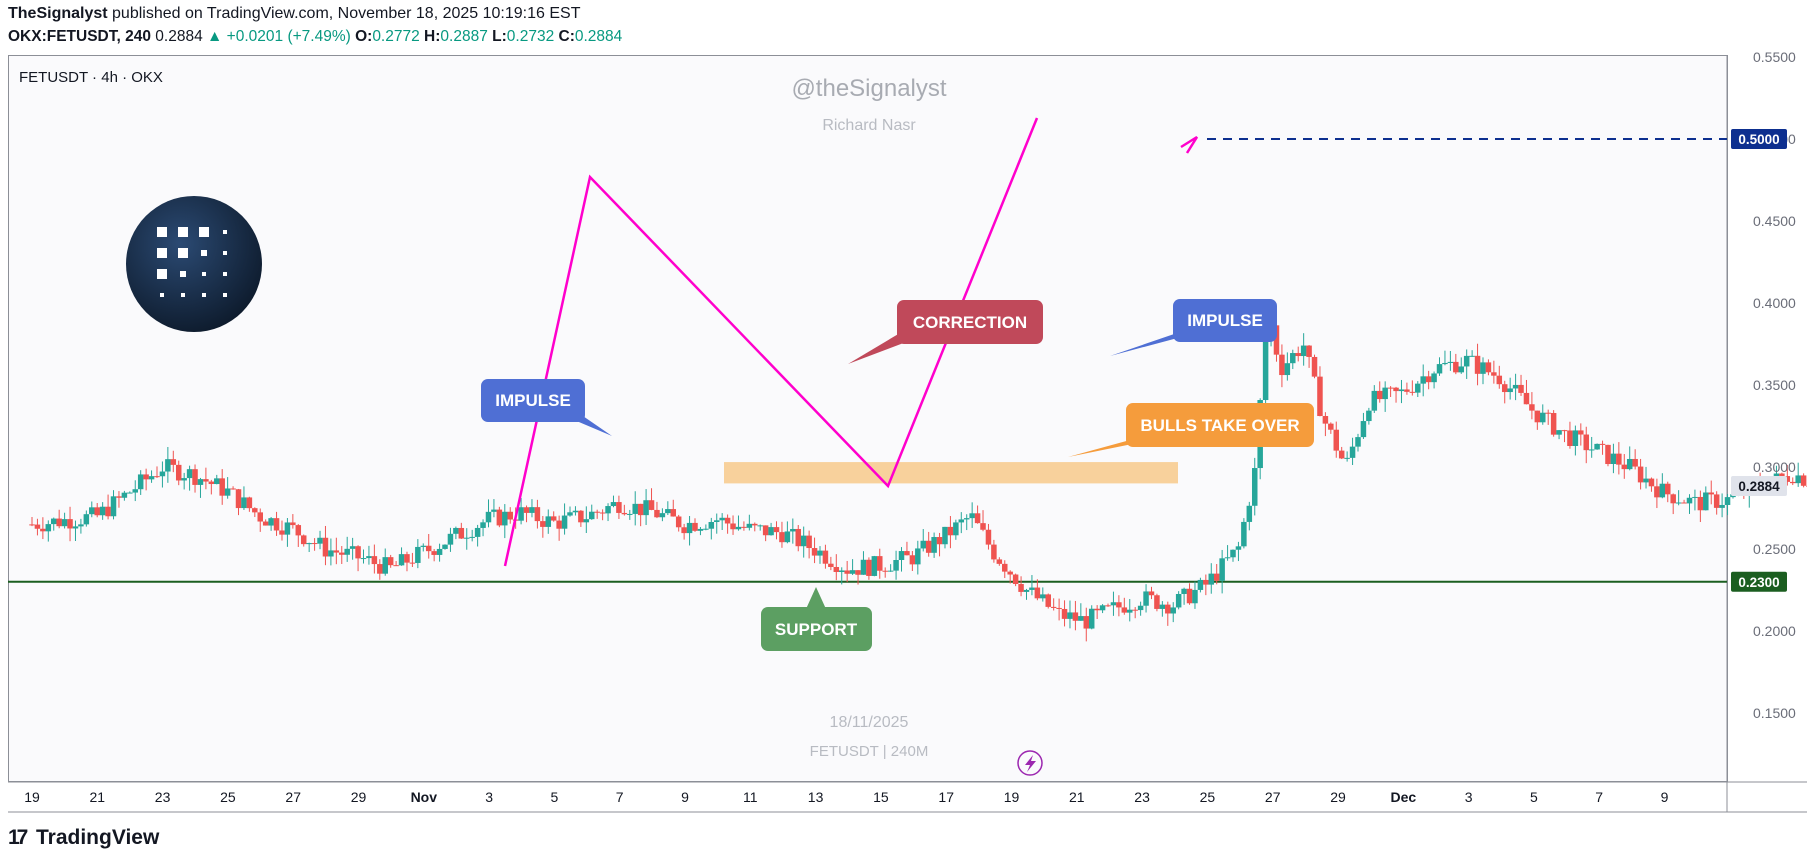 The image size is (1807, 862). What do you see at coordinates (1191, 430) in the screenshot?
I see `annotation-bulls-take-over: BULLS TAKE OVER` at bounding box center [1191, 430].